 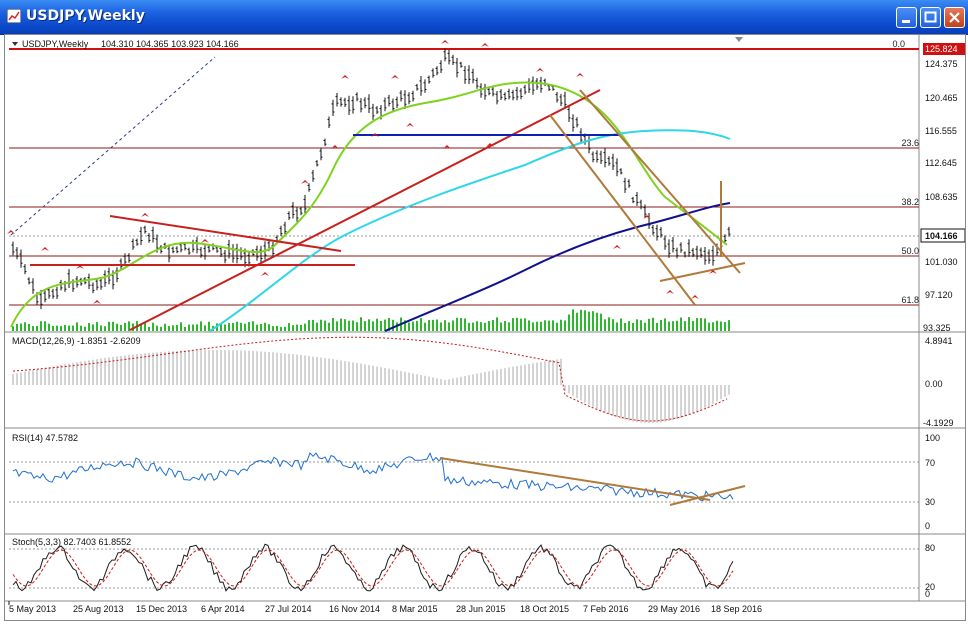 What do you see at coordinates (932, 438) in the screenshot?
I see `rsi-axis-100: 100` at bounding box center [932, 438].